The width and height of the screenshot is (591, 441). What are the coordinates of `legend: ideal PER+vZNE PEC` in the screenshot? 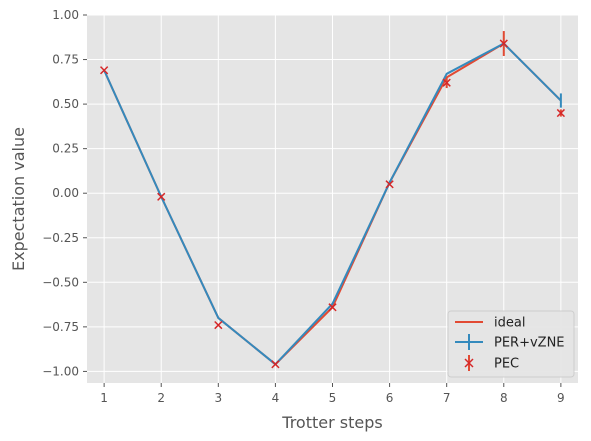 It's located at (511, 344).